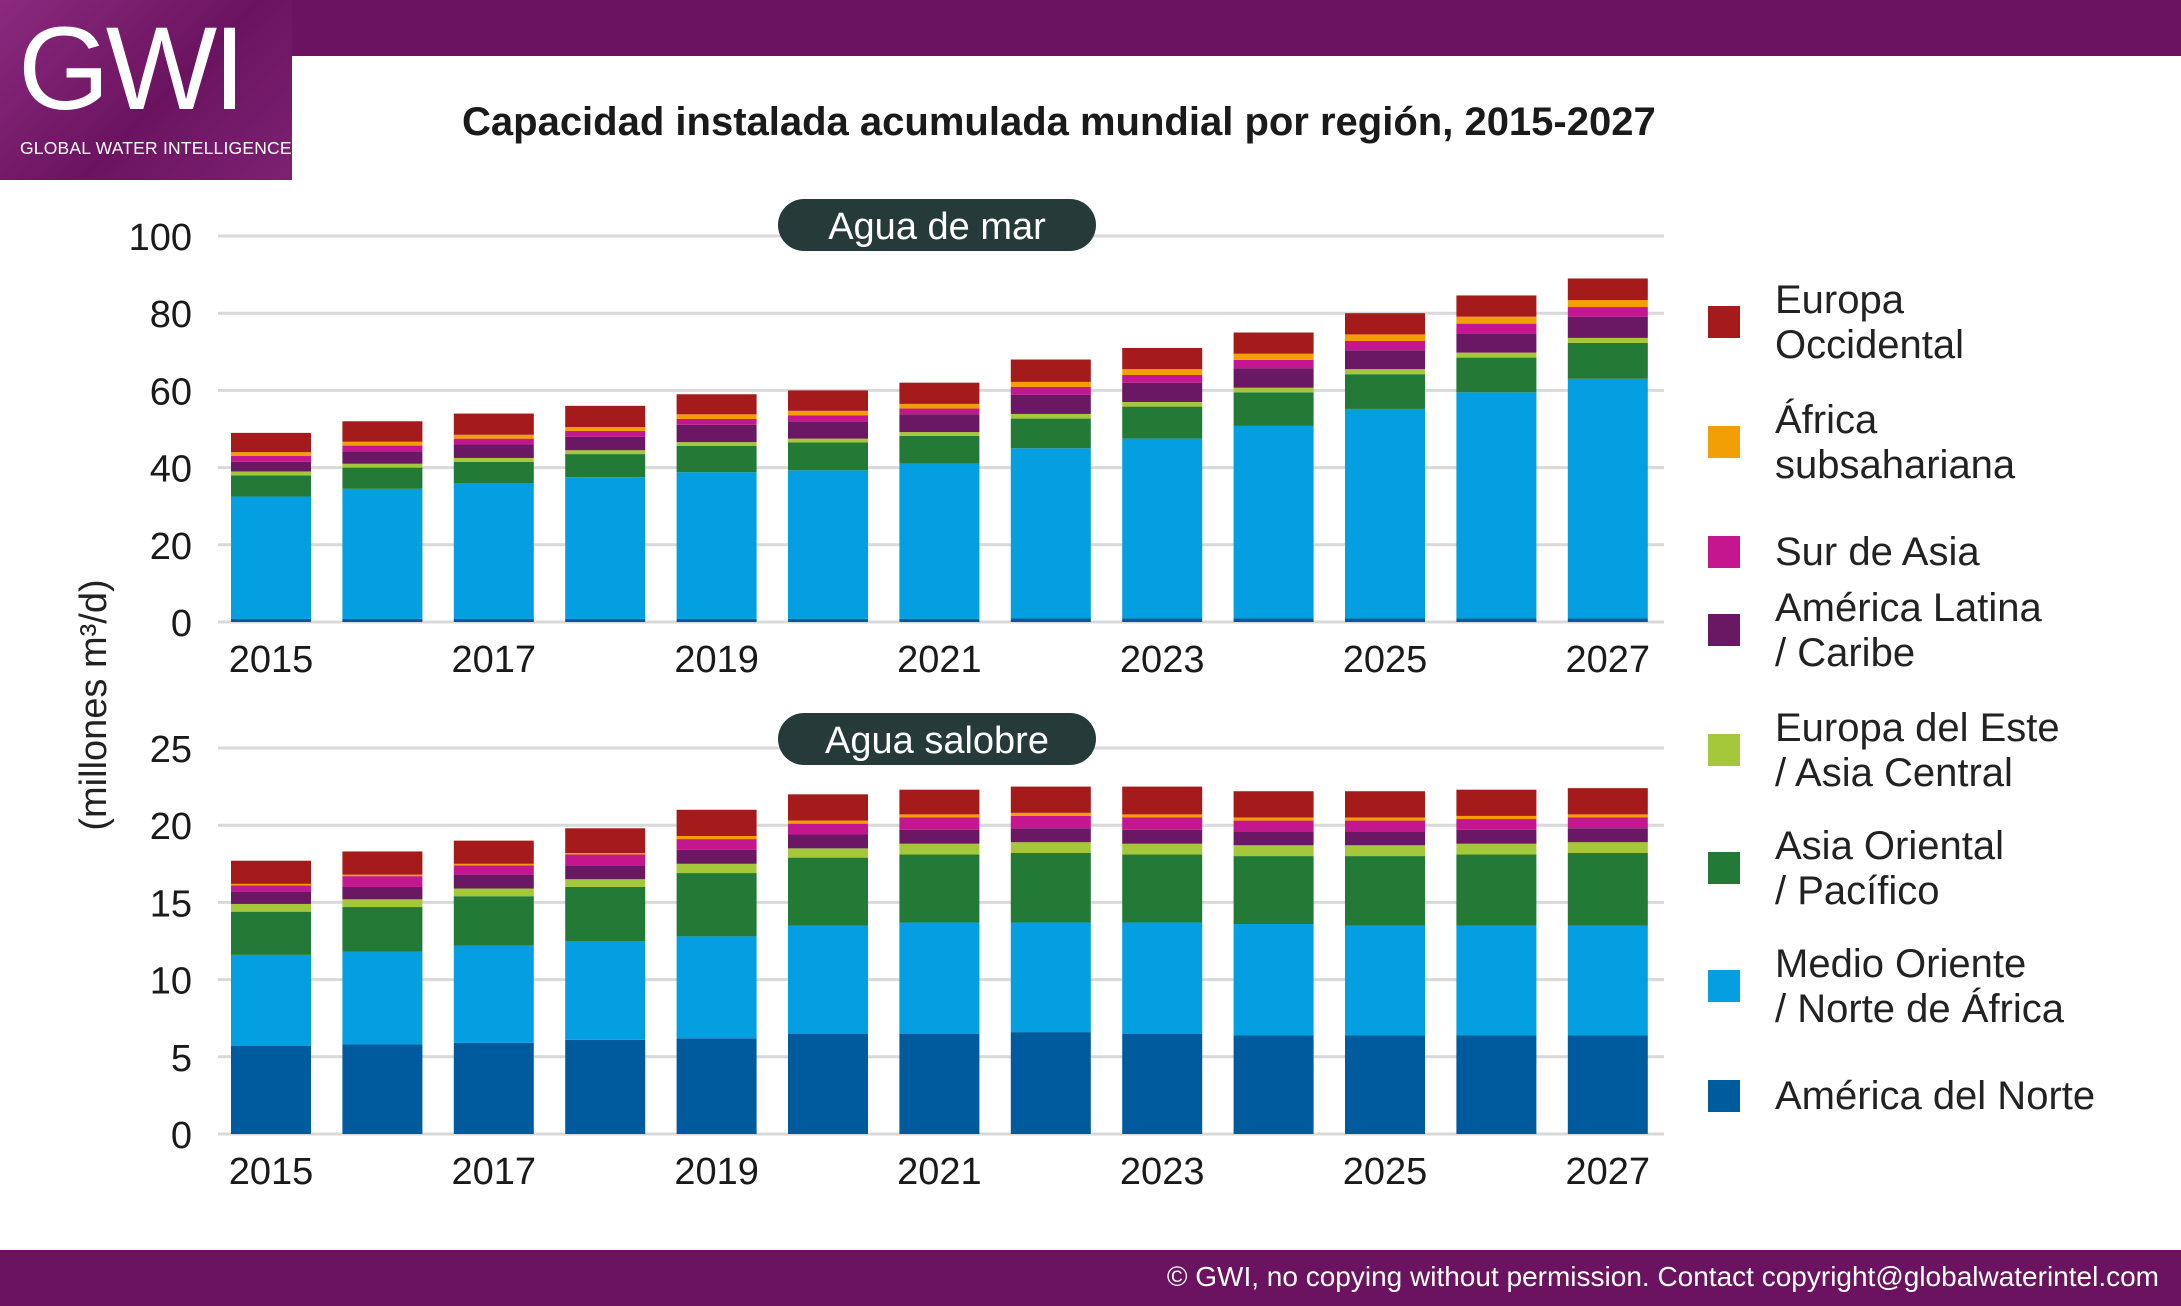 The height and width of the screenshot is (1306, 2181). Describe the element at coordinates (493, 551) in the screenshot. I see `seawater-bar-2017-medio-oriente-norte-de-frica` at that location.